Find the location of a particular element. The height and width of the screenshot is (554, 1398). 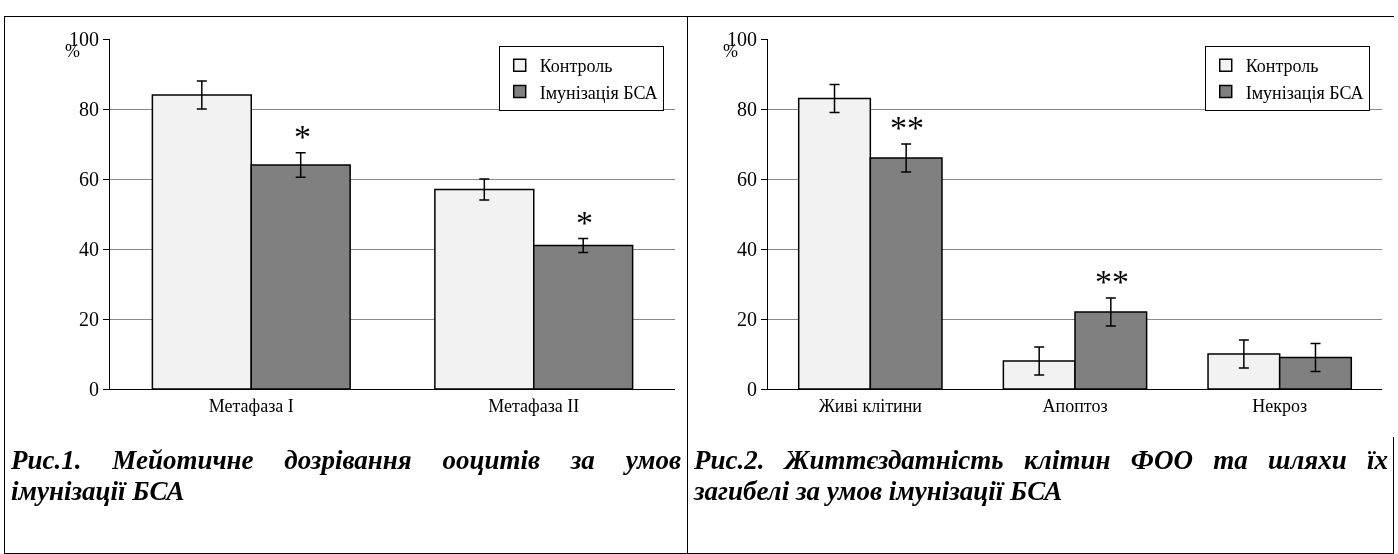

x-tick-label: Метафаза II is located at coordinates (534, 405).